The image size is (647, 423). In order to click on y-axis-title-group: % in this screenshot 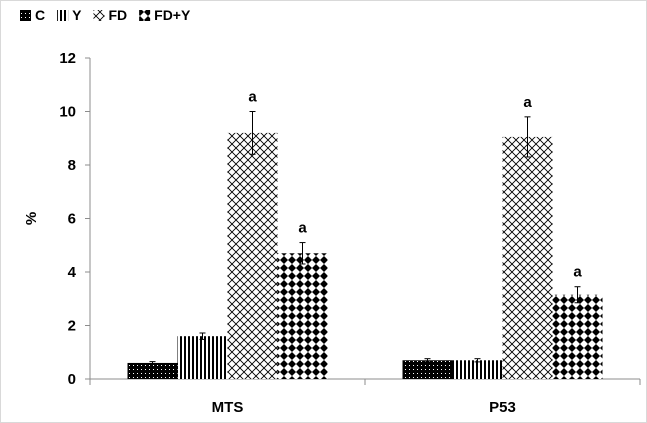, I will do `click(31, 218)`.